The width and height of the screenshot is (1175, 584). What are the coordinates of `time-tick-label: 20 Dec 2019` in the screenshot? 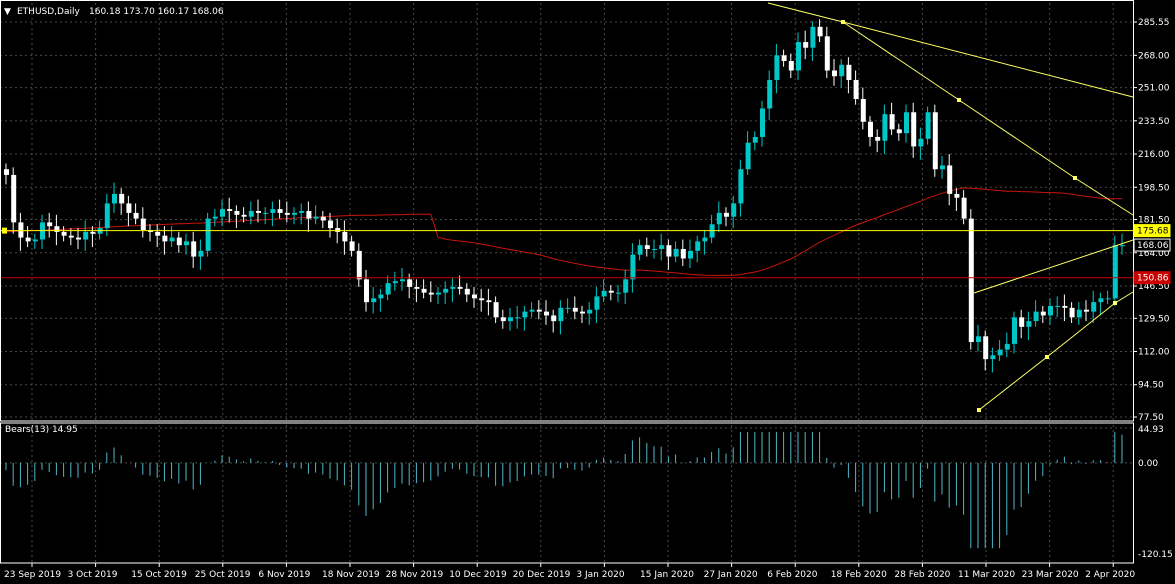 It's located at (542, 575).